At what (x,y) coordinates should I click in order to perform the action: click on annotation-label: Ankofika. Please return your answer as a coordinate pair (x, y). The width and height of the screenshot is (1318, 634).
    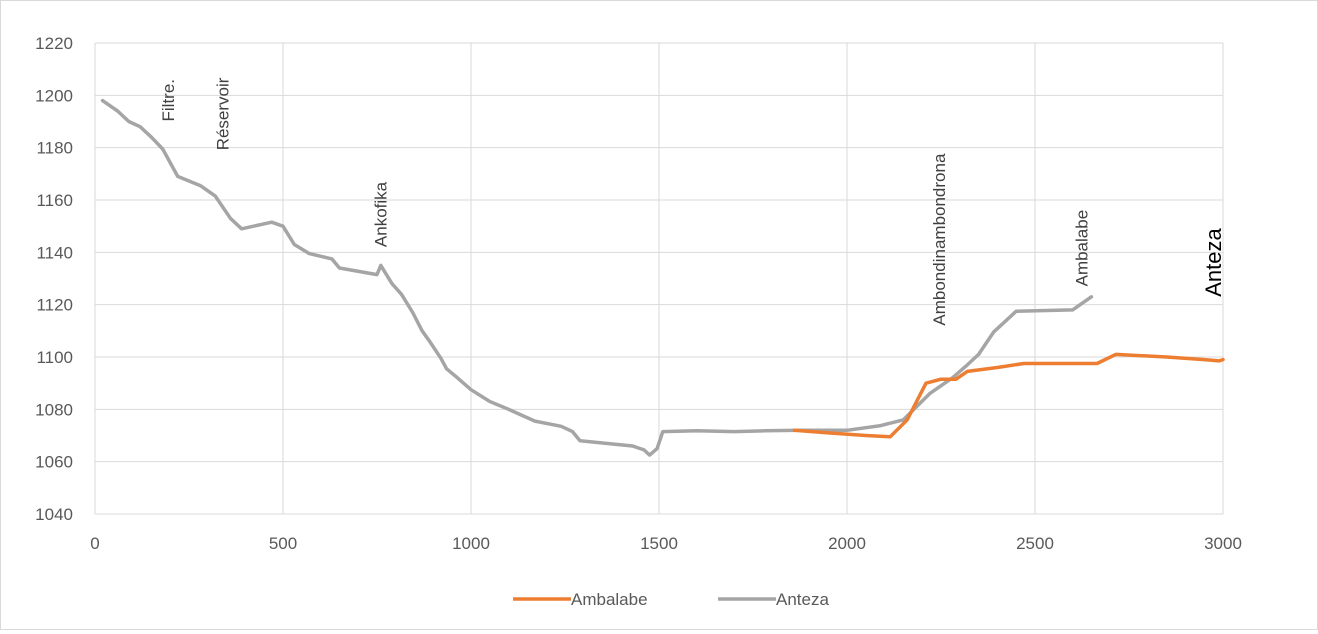
    Looking at the image, I should click on (380, 214).